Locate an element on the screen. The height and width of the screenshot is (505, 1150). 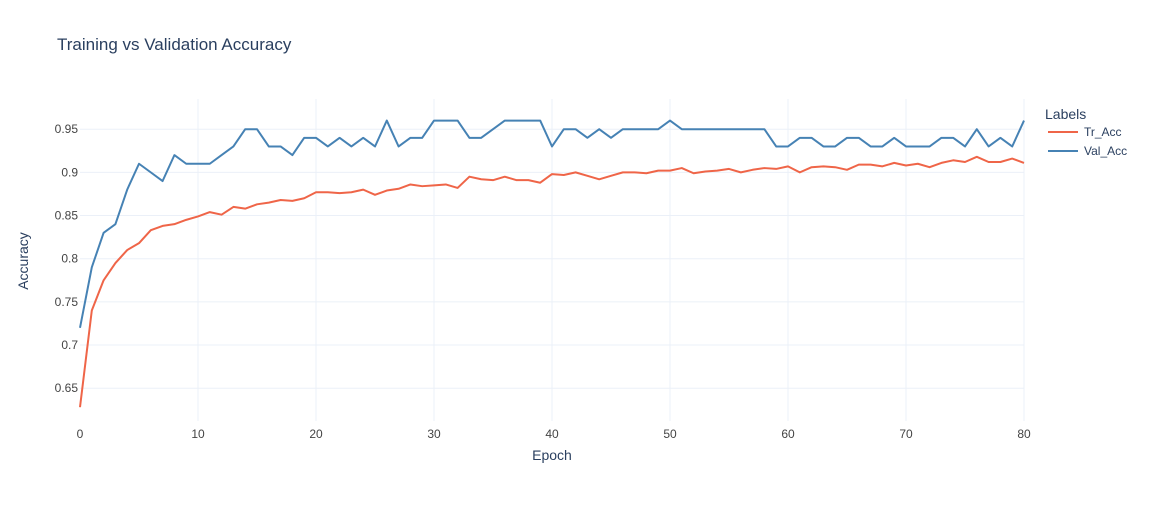
x-tick-label: 60 is located at coordinates (788, 434).